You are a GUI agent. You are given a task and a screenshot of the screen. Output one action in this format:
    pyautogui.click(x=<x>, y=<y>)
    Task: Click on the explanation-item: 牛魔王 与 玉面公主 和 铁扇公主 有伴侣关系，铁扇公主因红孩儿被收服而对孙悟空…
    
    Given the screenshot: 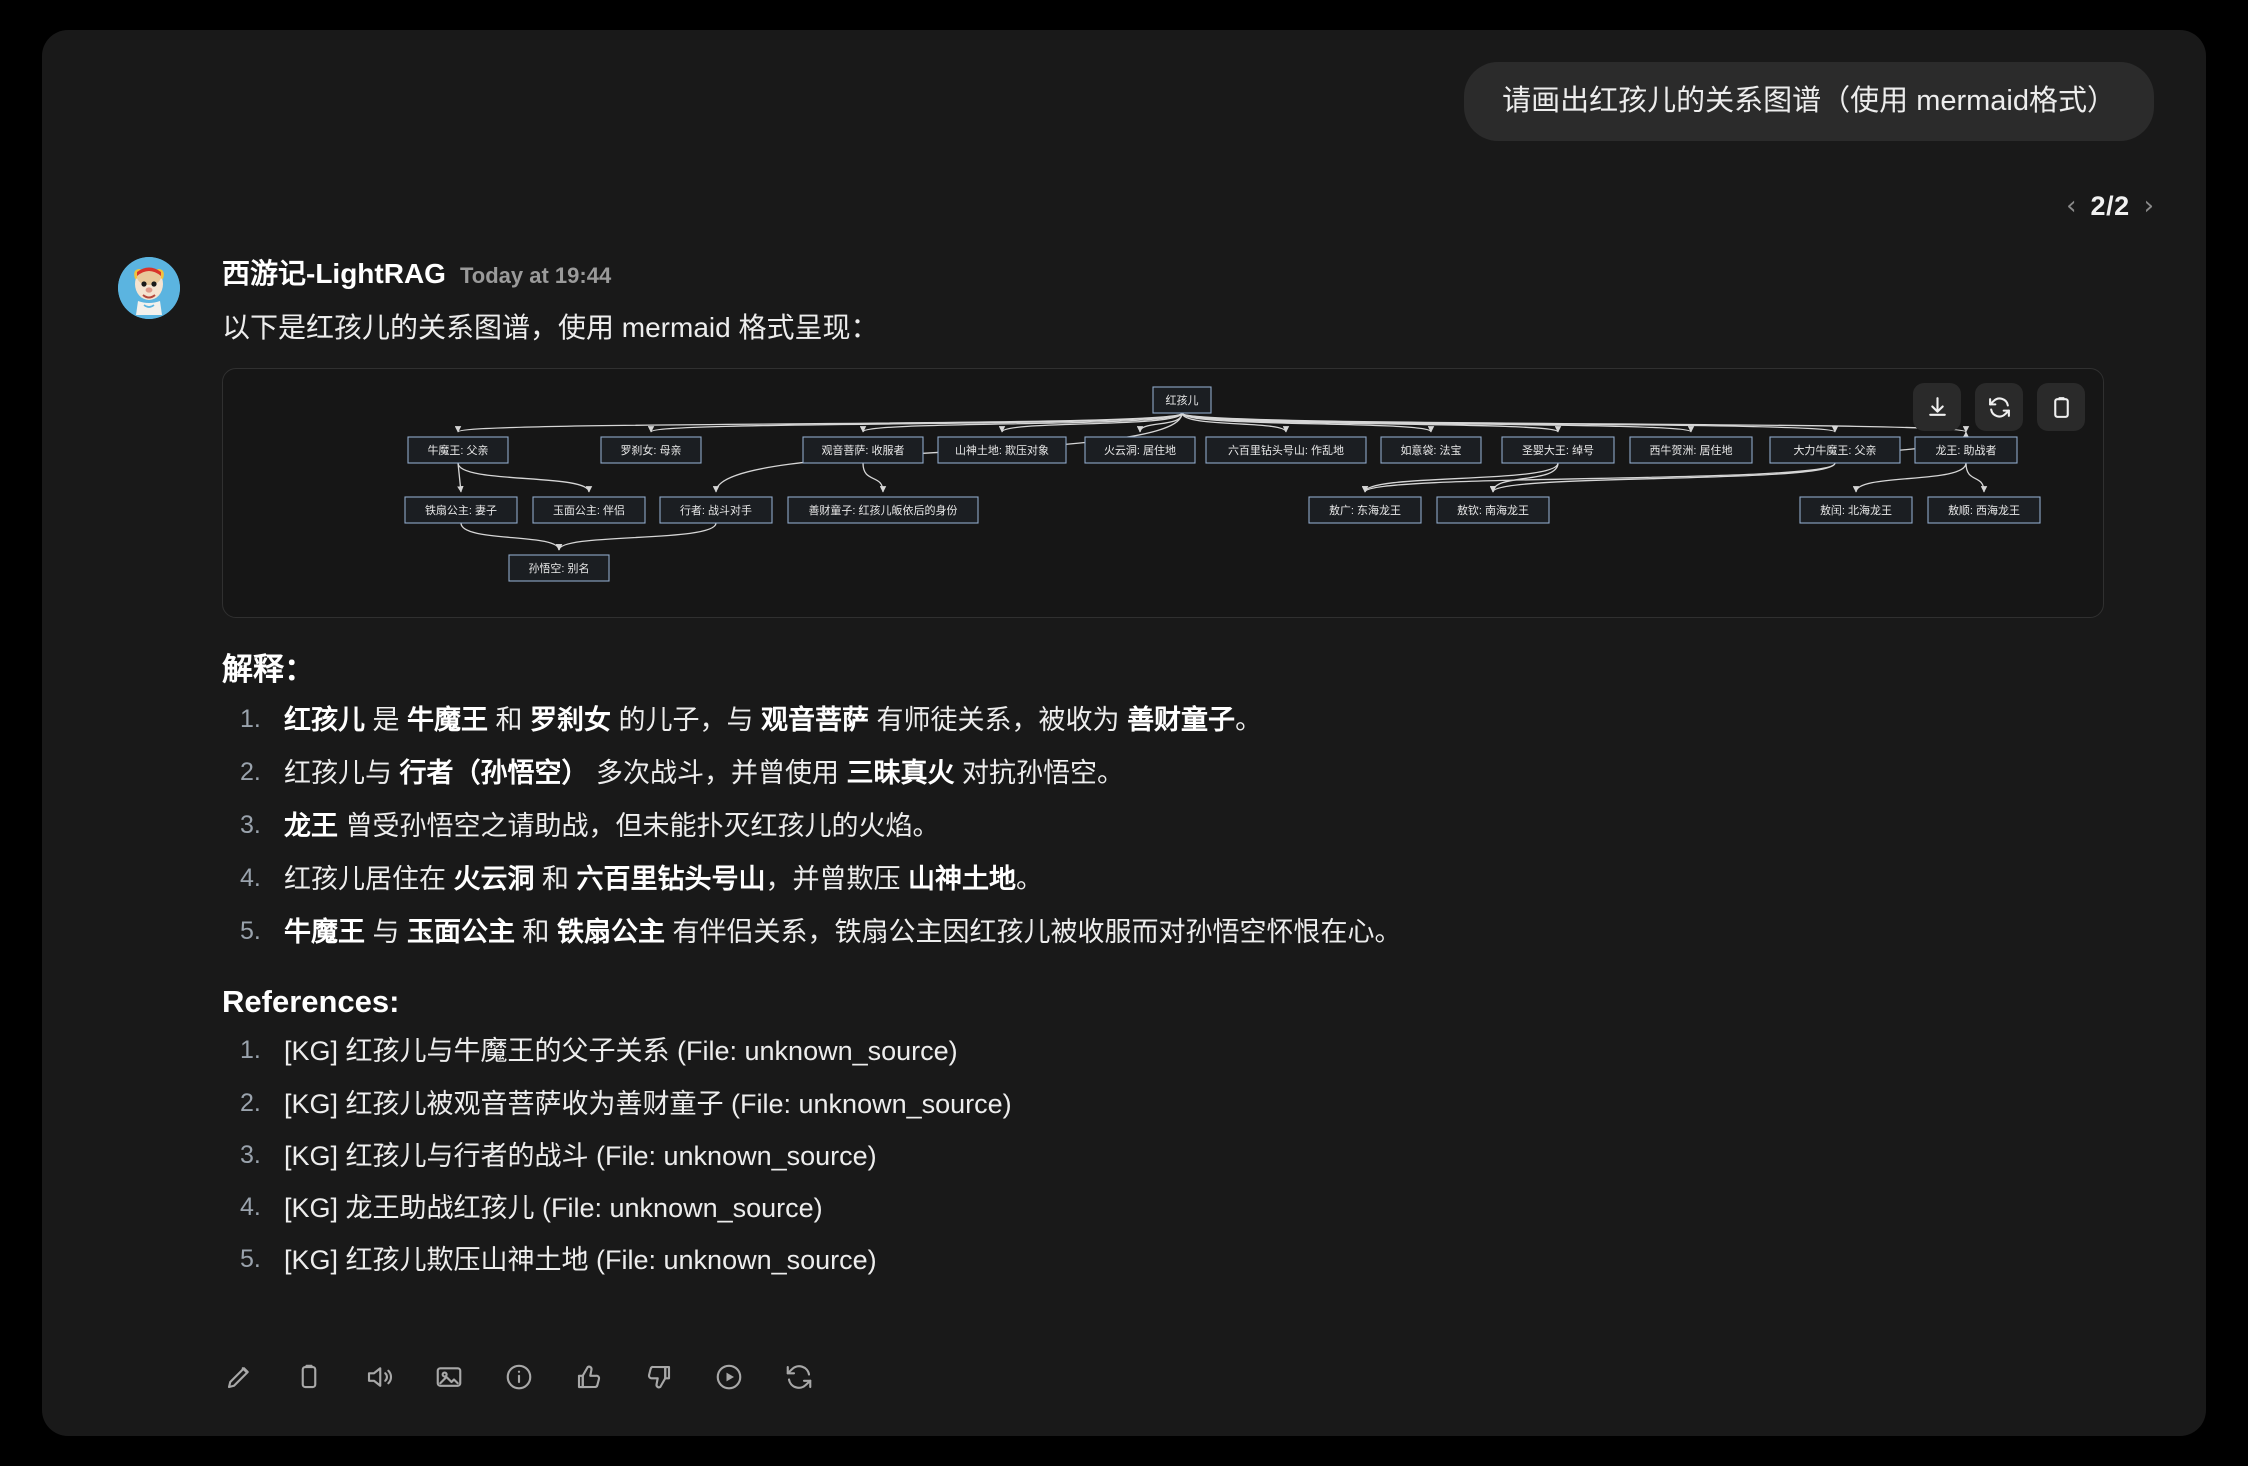 What is the action you would take?
    pyautogui.click(x=821, y=931)
    